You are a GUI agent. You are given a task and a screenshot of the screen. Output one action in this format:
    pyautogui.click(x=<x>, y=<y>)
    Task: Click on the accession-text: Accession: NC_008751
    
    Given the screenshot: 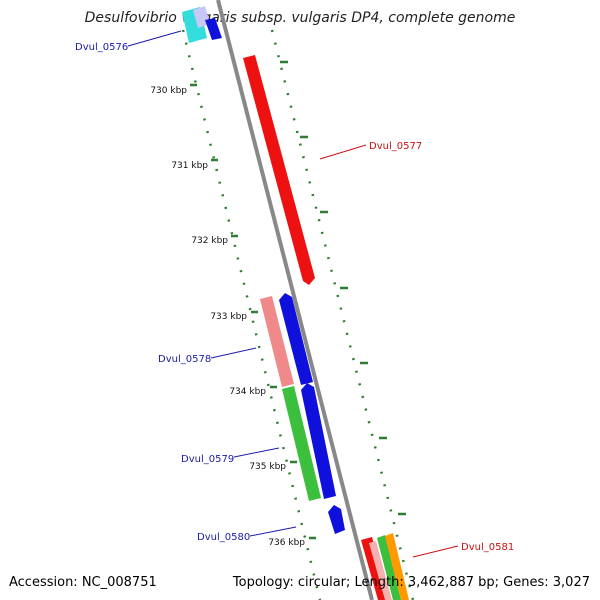 What is the action you would take?
    pyautogui.click(x=83, y=582)
    